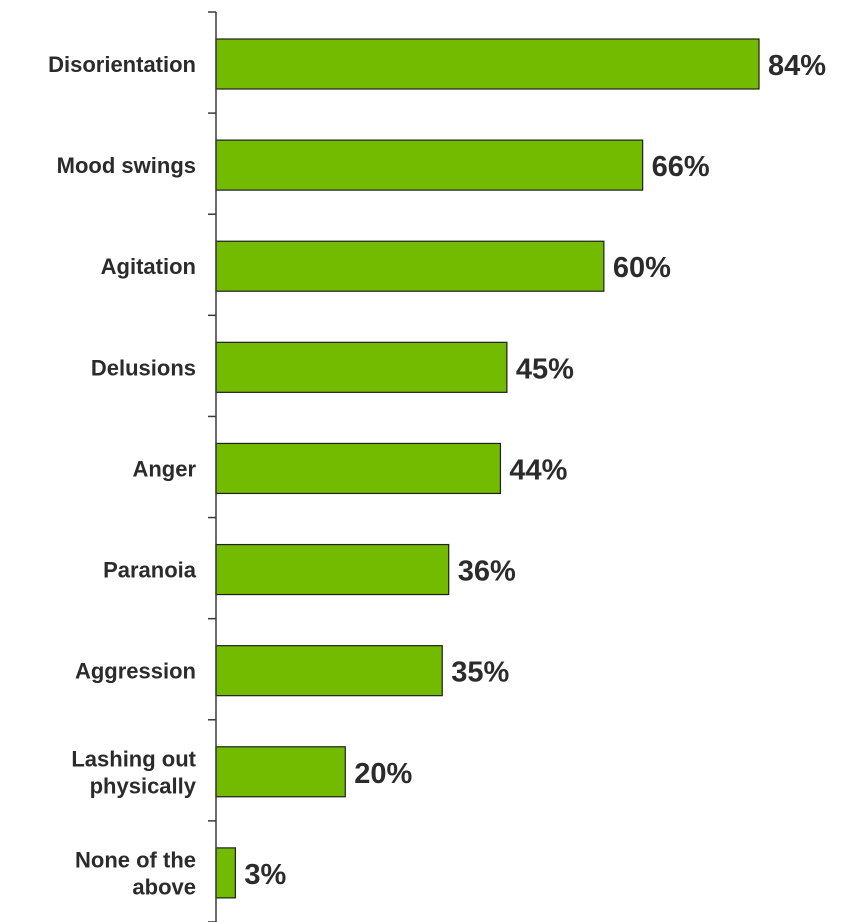 This screenshot has width=850, height=922. Describe the element at coordinates (265, 875) in the screenshot. I see `value-label: 3%` at that location.